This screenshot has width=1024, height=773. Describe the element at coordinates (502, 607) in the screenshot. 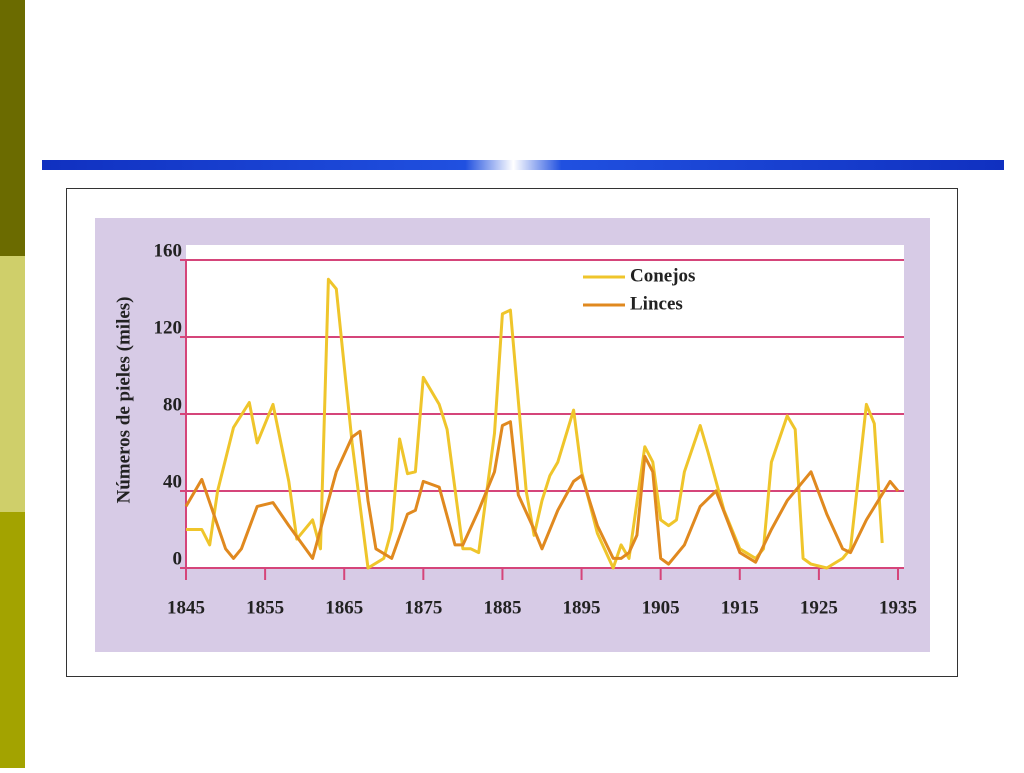

I see `x-tick-label: 1885` at that location.